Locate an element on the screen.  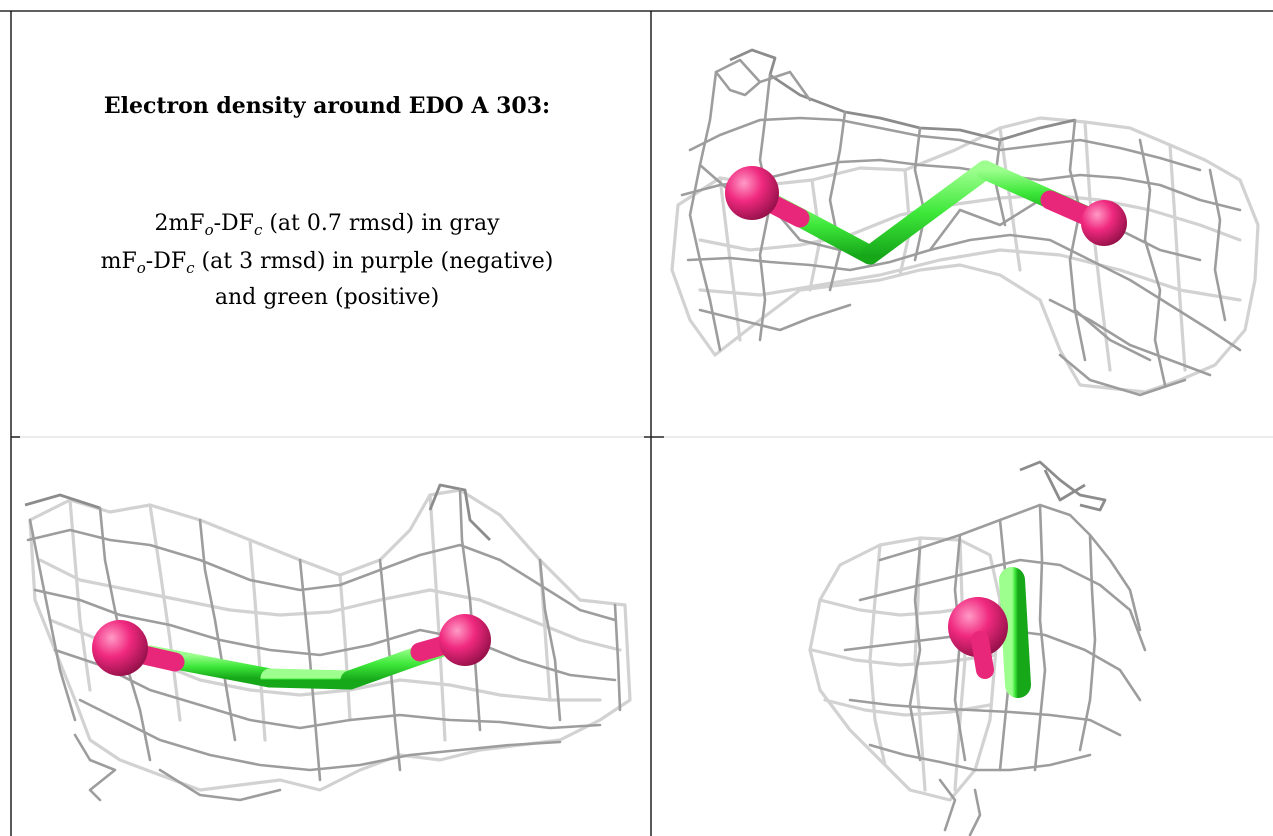
ligand-bottom-left is located at coordinates (291, 652).